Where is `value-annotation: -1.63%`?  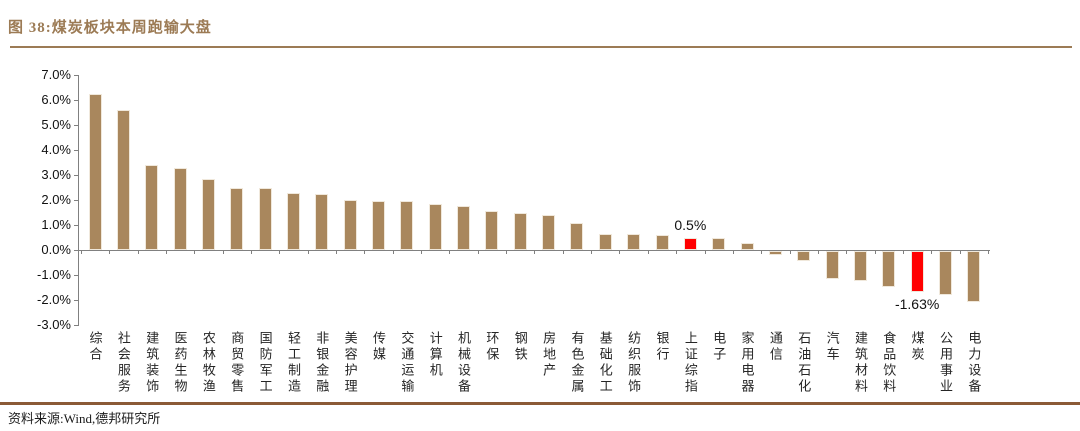
value-annotation: -1.63% is located at coordinates (917, 303).